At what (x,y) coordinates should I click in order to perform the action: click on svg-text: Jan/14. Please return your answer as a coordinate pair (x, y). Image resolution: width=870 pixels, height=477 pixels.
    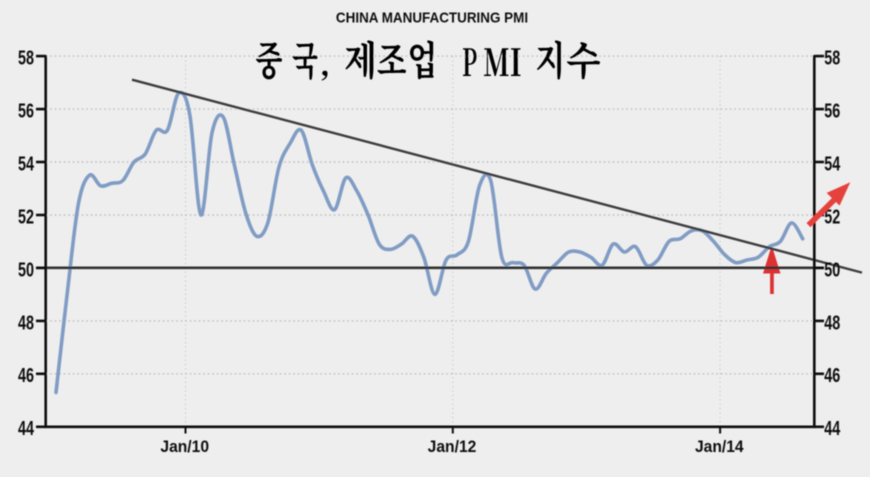
    Looking at the image, I should click on (719, 446).